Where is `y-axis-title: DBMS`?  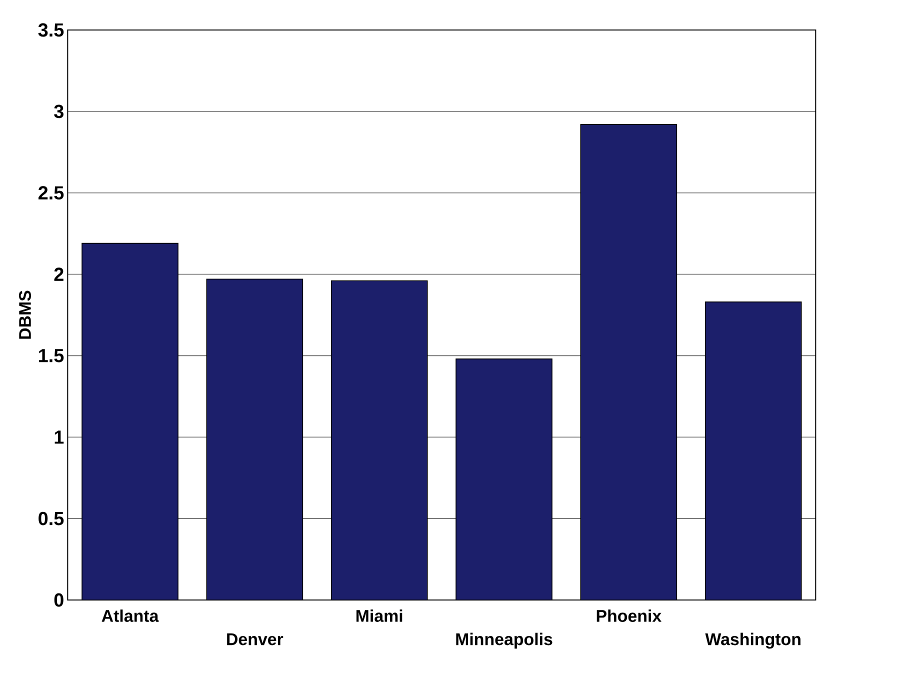 y-axis-title: DBMS is located at coordinates (25, 314).